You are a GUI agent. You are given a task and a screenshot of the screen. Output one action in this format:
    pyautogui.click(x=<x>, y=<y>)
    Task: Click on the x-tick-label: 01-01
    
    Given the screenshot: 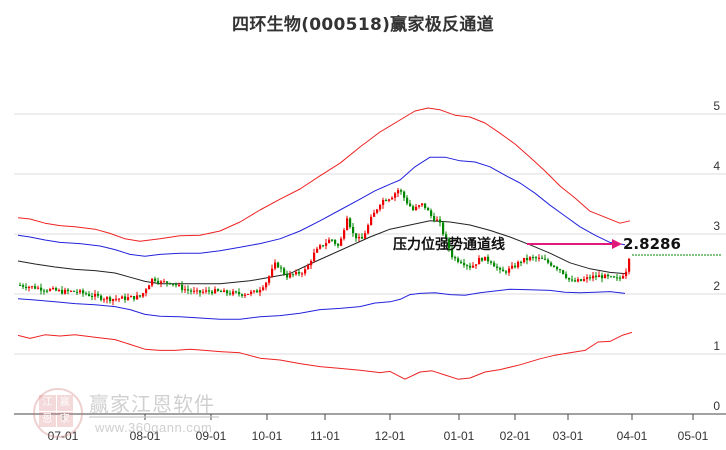 What is the action you would take?
    pyautogui.click(x=459, y=436)
    